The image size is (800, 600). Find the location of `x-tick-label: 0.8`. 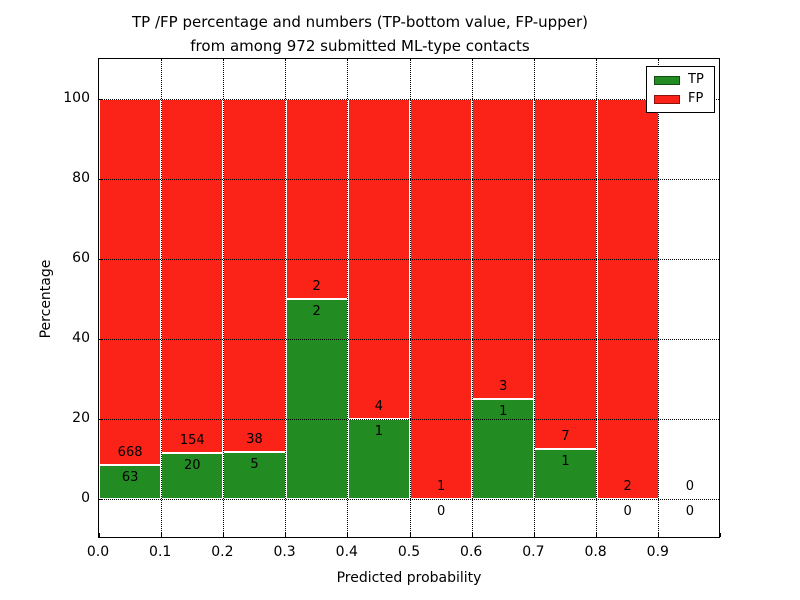

x-tick-label: 0.8 is located at coordinates (595, 552).